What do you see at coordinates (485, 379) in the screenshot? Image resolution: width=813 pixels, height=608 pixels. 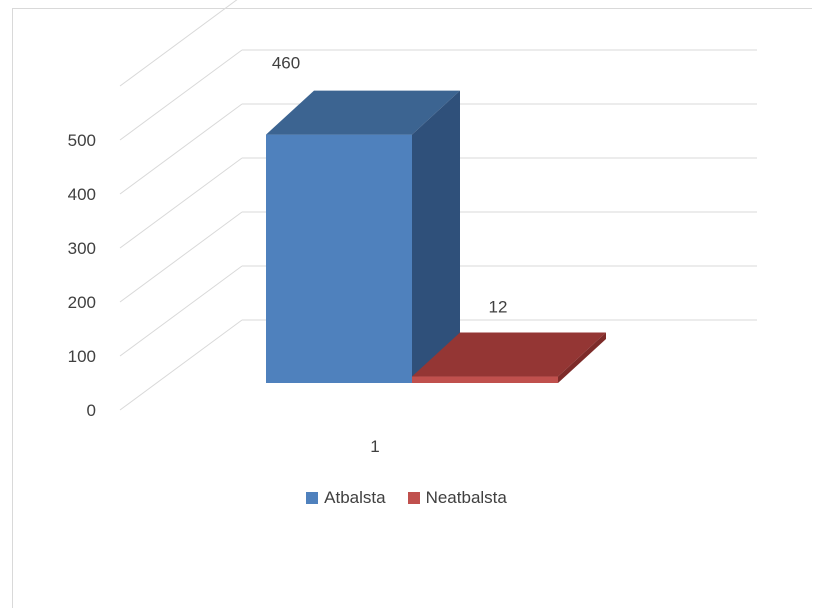 I see `bar-front-neatbalsta` at bounding box center [485, 379].